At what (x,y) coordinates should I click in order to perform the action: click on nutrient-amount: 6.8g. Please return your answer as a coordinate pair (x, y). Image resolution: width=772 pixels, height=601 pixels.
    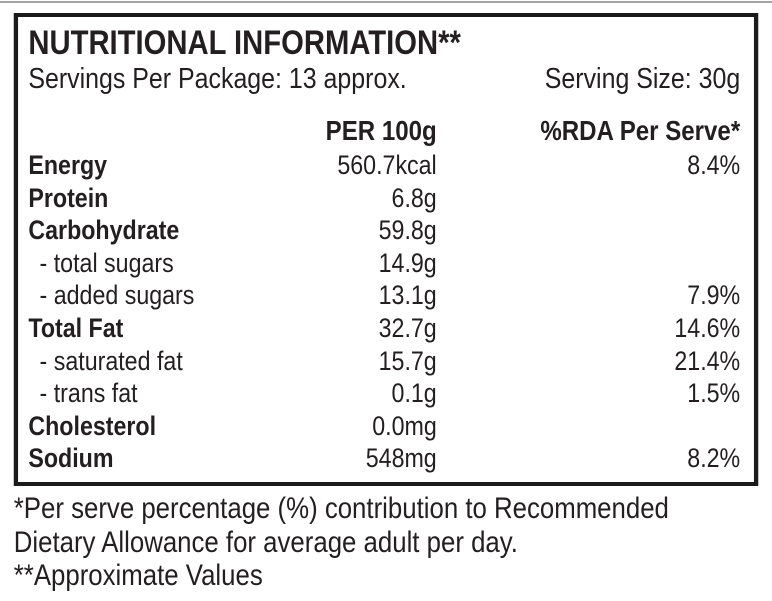
    Looking at the image, I should click on (414, 197).